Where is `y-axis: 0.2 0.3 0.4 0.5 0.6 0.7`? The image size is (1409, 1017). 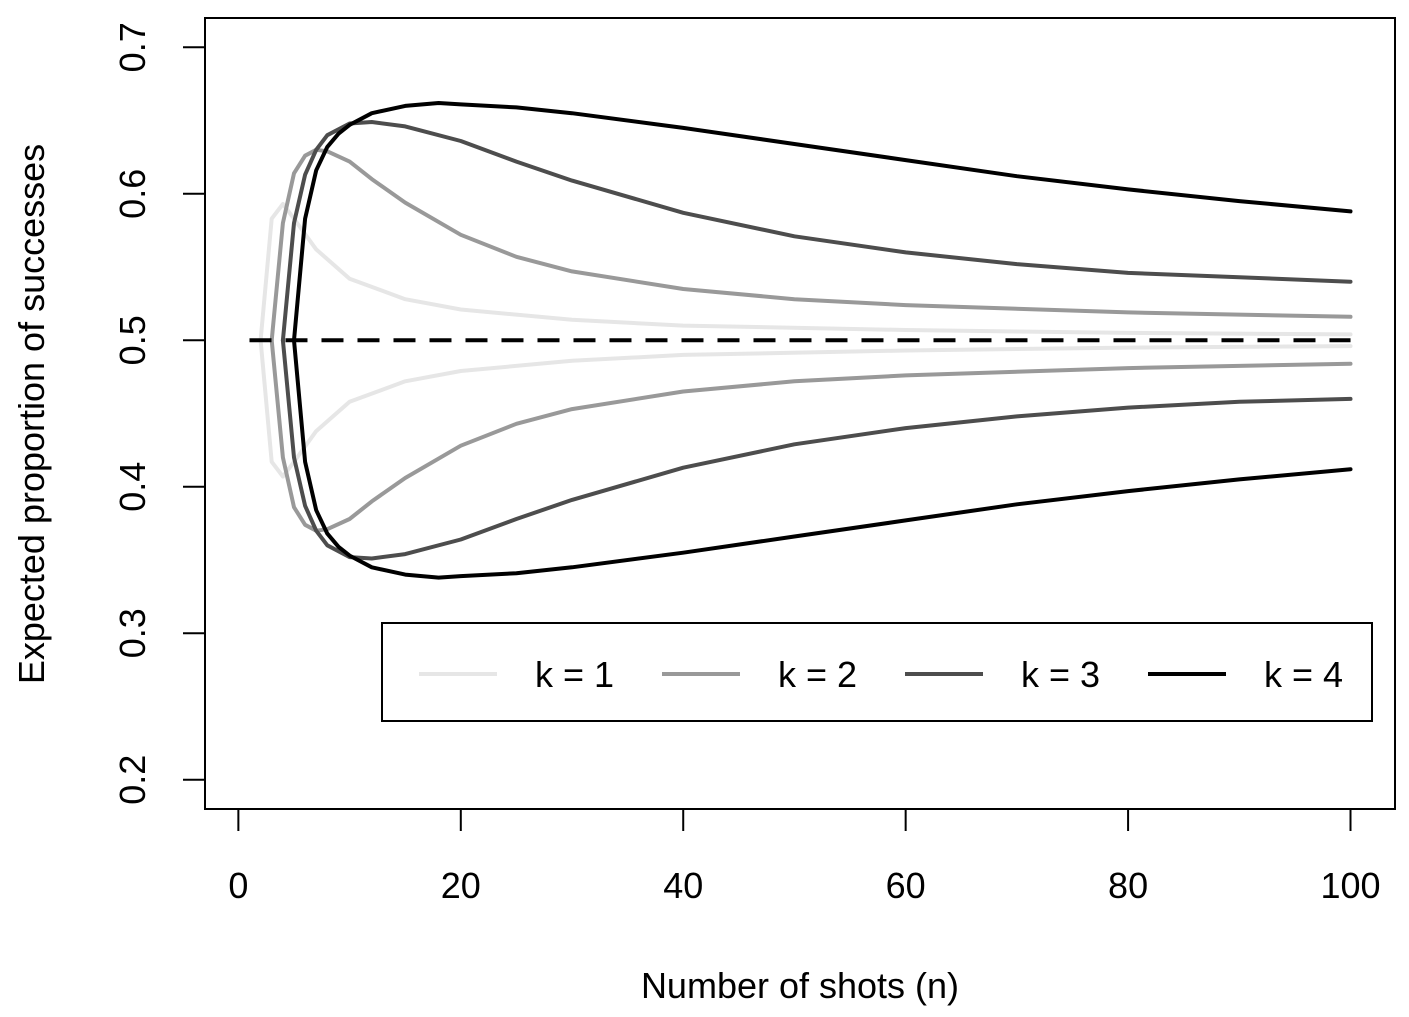
y-axis: 0.2 0.3 0.4 0.5 0.6 0.7 is located at coordinates (158, 413).